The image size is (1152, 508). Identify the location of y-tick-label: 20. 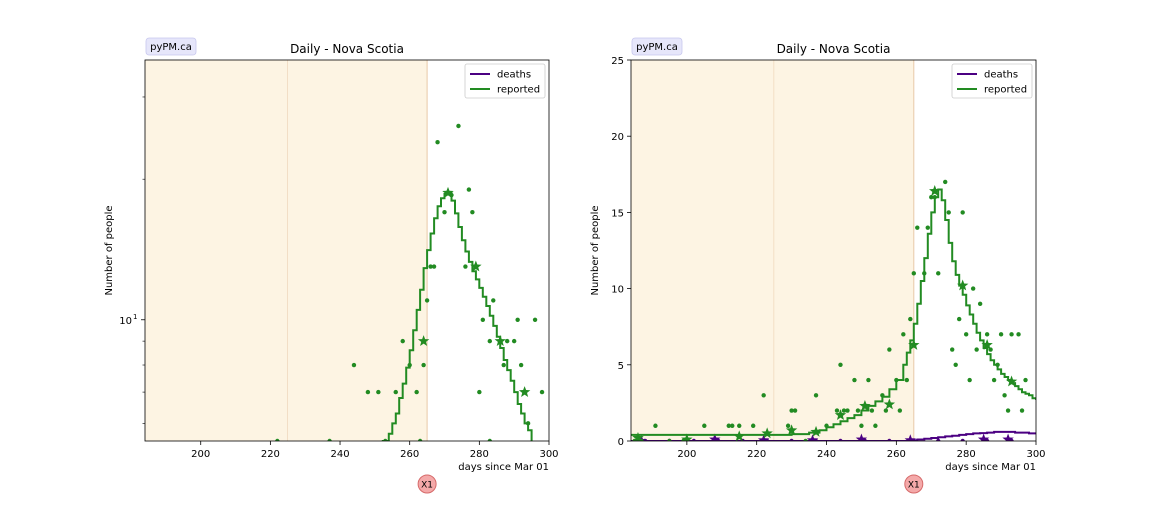
(617, 137).